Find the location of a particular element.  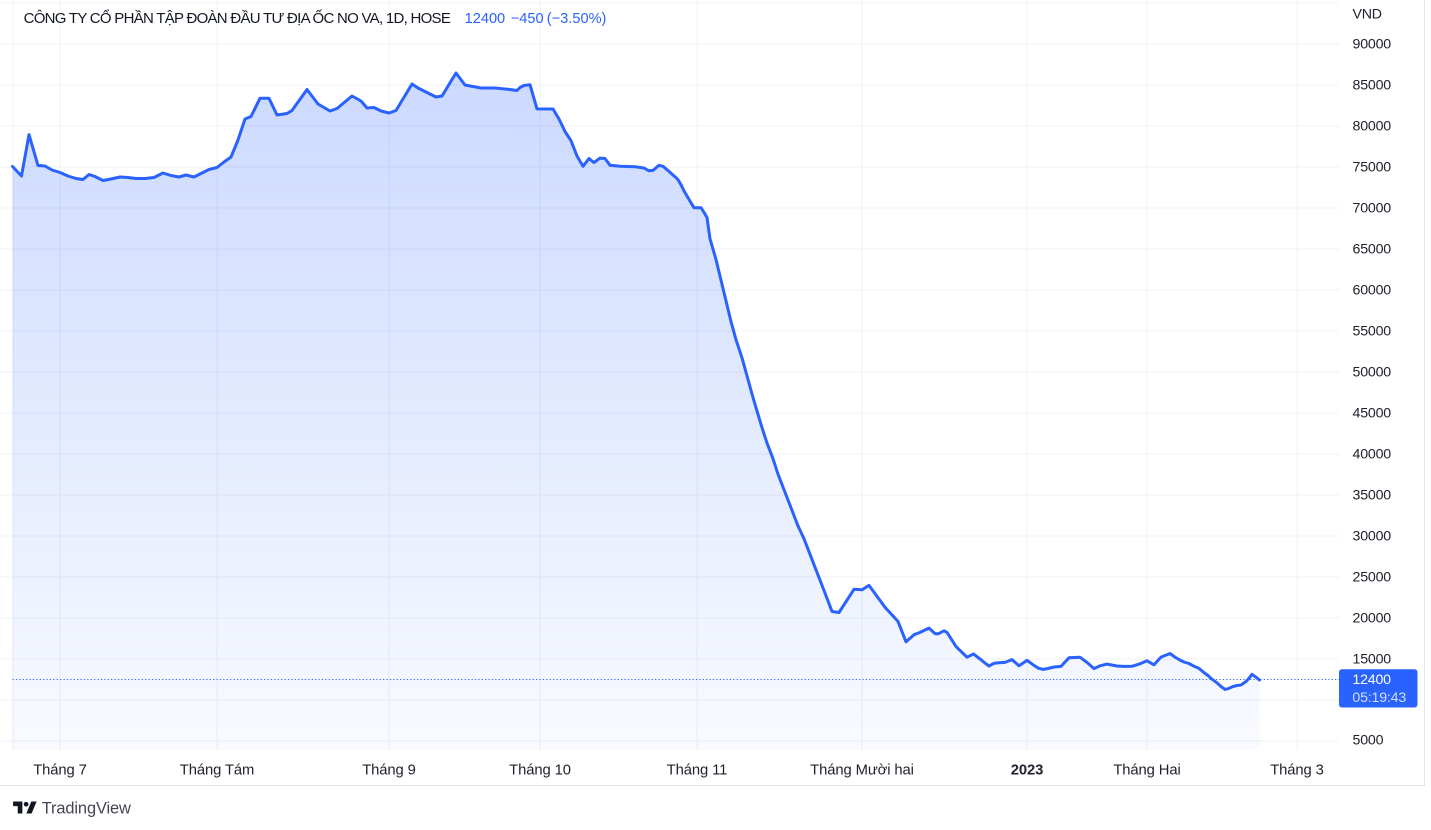

svg-text: Tháng Hai is located at coordinates (1146, 771).